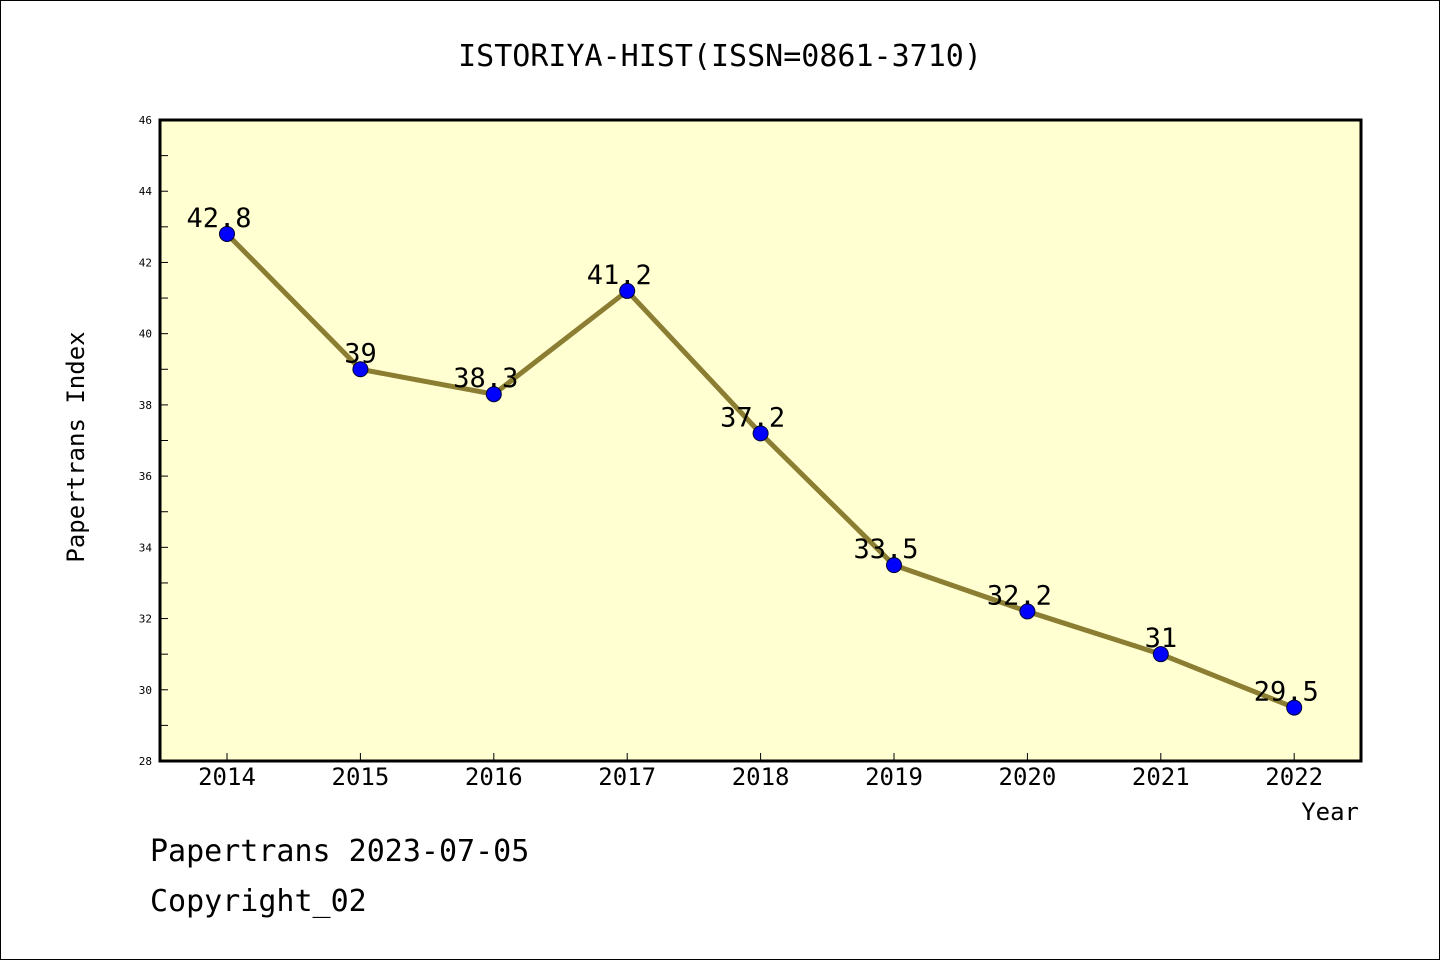  Describe the element at coordinates (494, 777) in the screenshot. I see `x-tick-label: 2016` at that location.